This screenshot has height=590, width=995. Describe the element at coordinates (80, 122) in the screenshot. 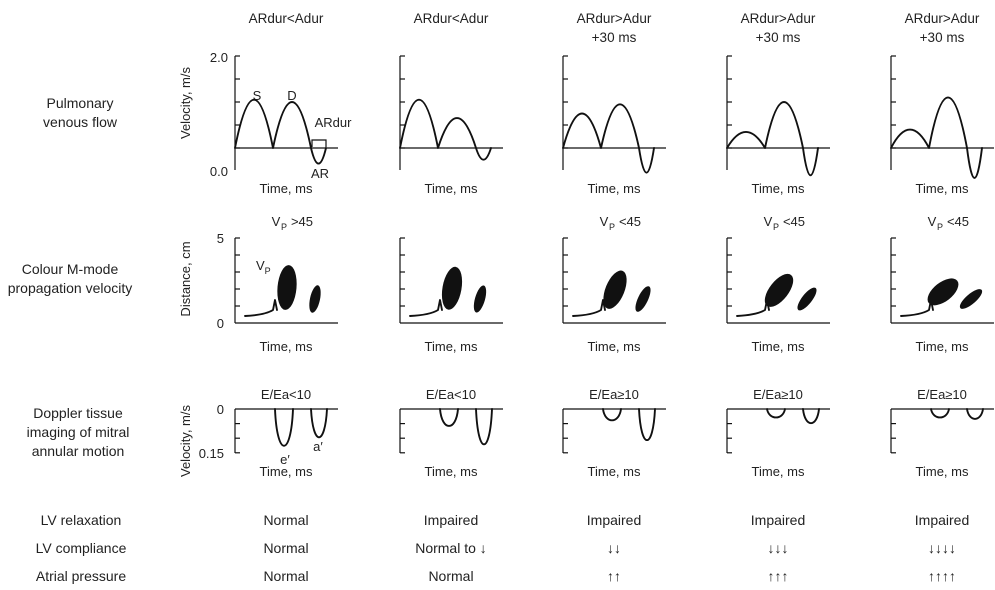

I see `row-label-pulmonary-2: venous flow` at that location.